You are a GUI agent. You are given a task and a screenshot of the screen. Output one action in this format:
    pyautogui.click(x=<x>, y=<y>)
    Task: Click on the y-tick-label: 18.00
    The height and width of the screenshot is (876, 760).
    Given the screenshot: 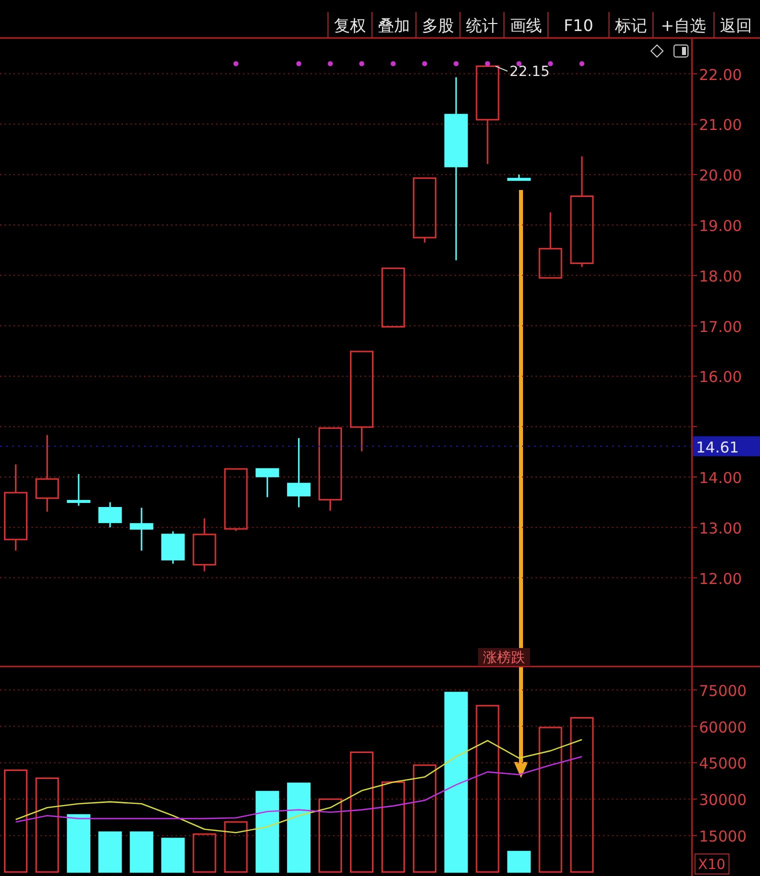 What is the action you would take?
    pyautogui.click(x=720, y=276)
    